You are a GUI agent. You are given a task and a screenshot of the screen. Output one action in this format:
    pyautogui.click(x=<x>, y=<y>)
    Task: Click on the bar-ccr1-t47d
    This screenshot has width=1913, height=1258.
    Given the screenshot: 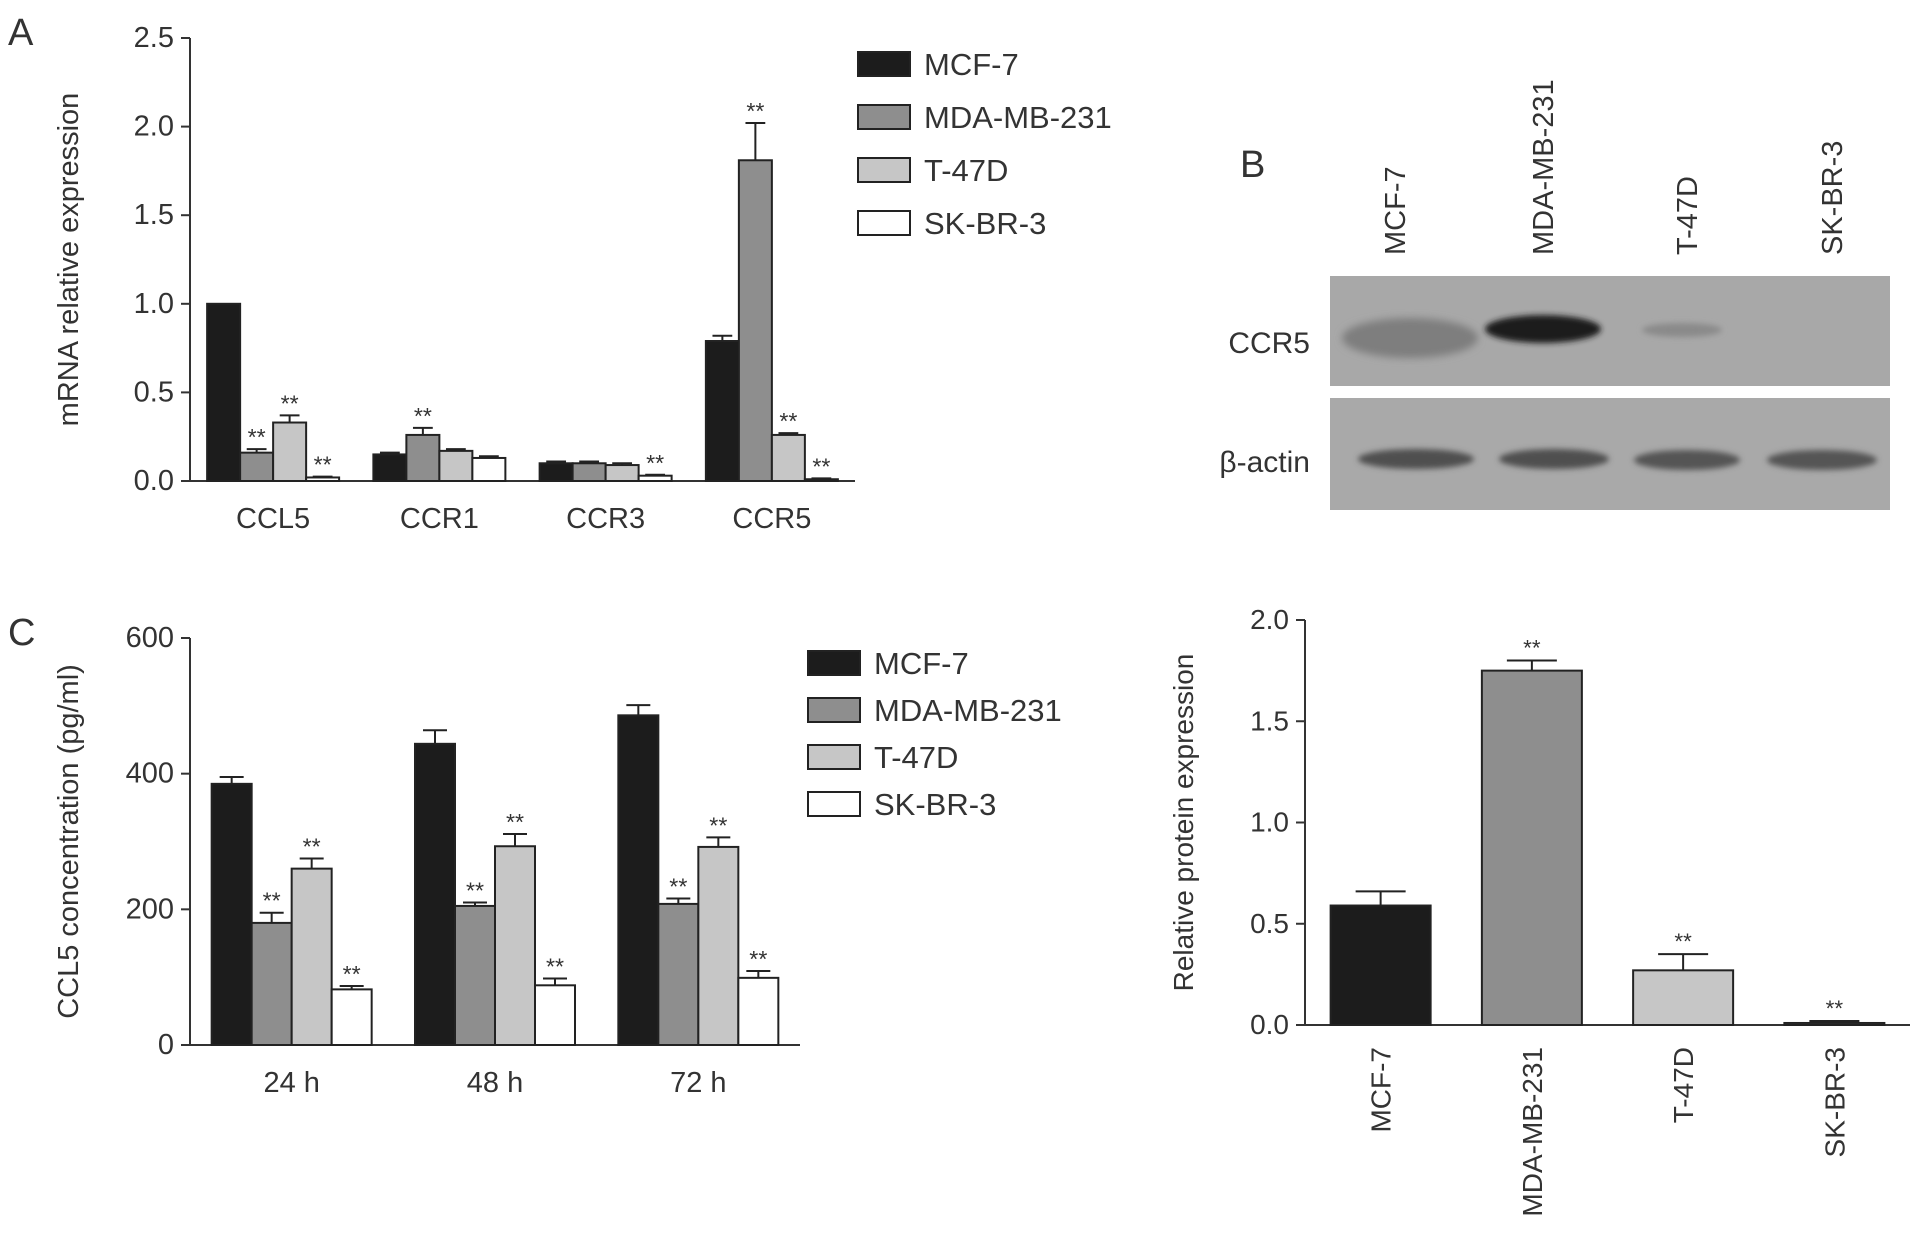 What is the action you would take?
    pyautogui.click(x=456, y=466)
    